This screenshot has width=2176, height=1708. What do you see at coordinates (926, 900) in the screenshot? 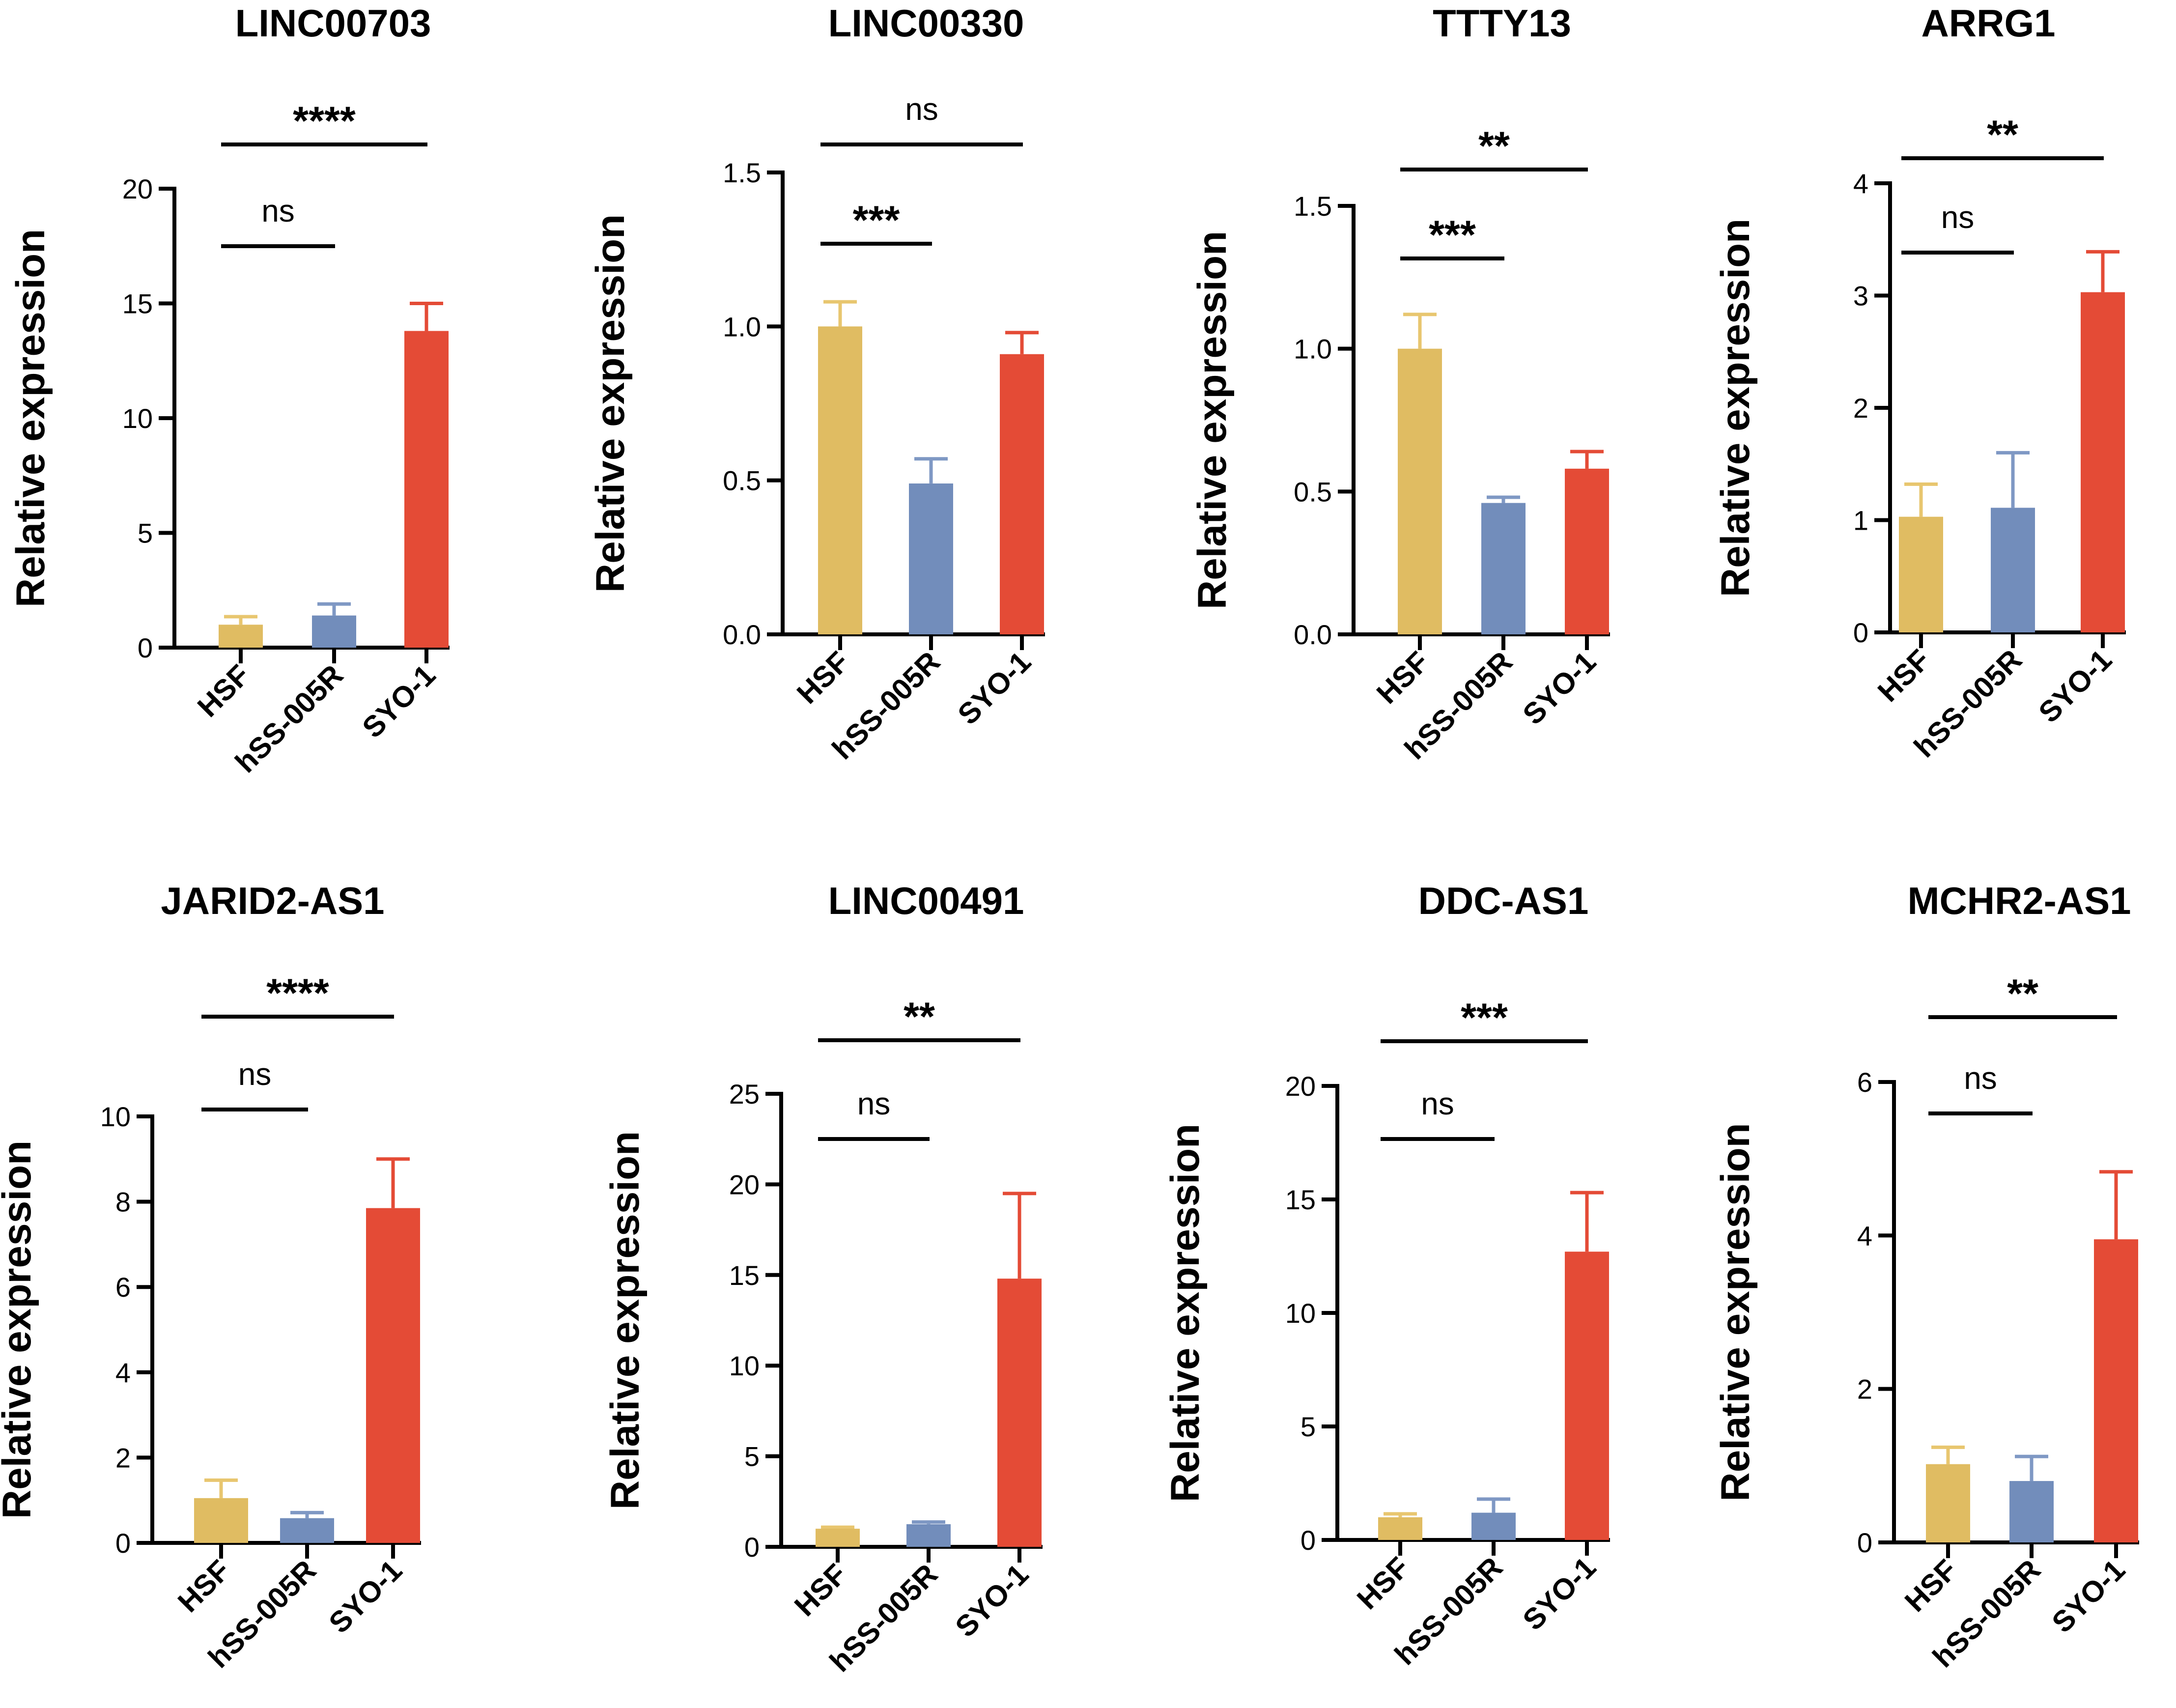
I see `chart-title: LINC00491` at bounding box center [926, 900].